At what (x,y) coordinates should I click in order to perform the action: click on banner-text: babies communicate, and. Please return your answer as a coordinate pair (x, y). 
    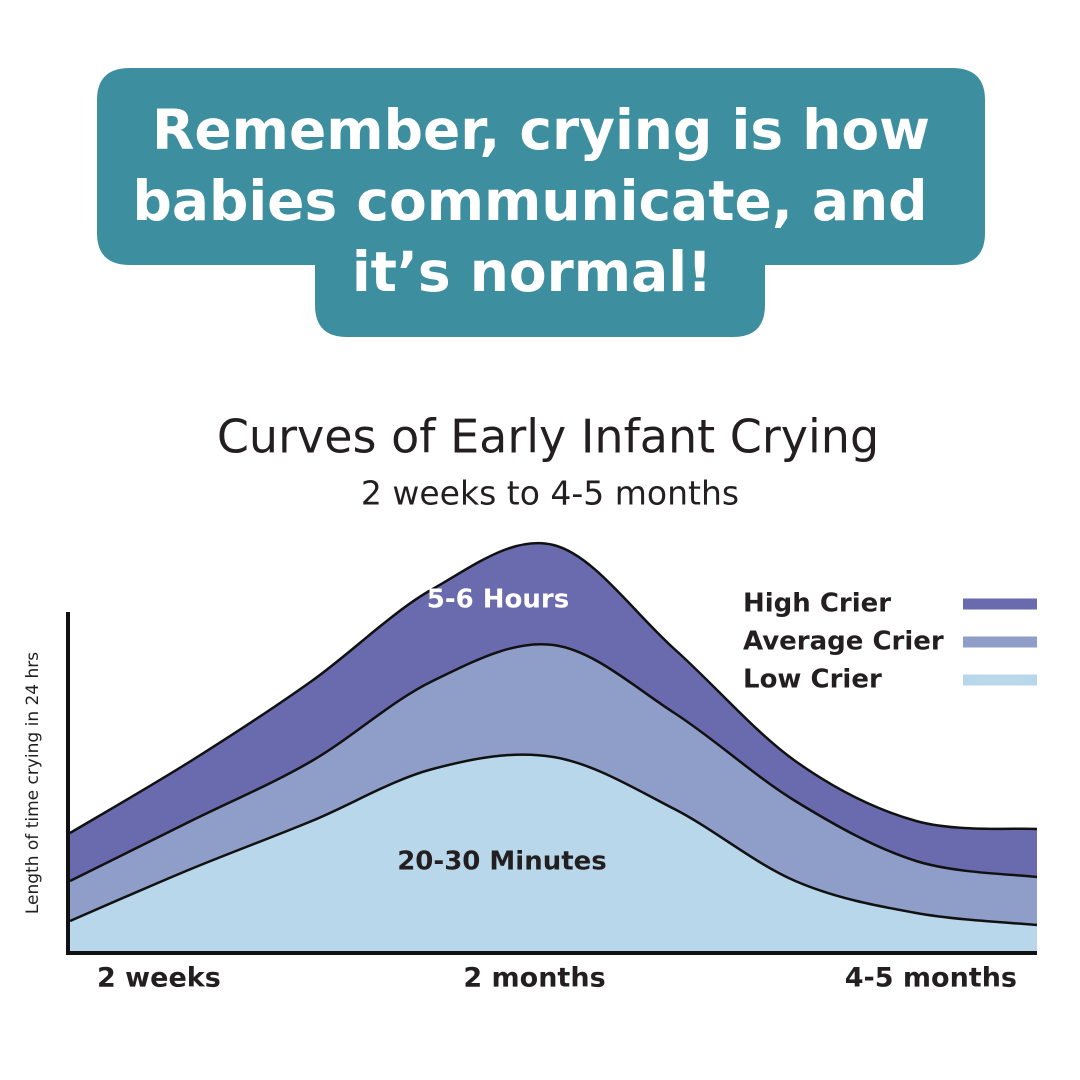
    Looking at the image, I should click on (529, 201).